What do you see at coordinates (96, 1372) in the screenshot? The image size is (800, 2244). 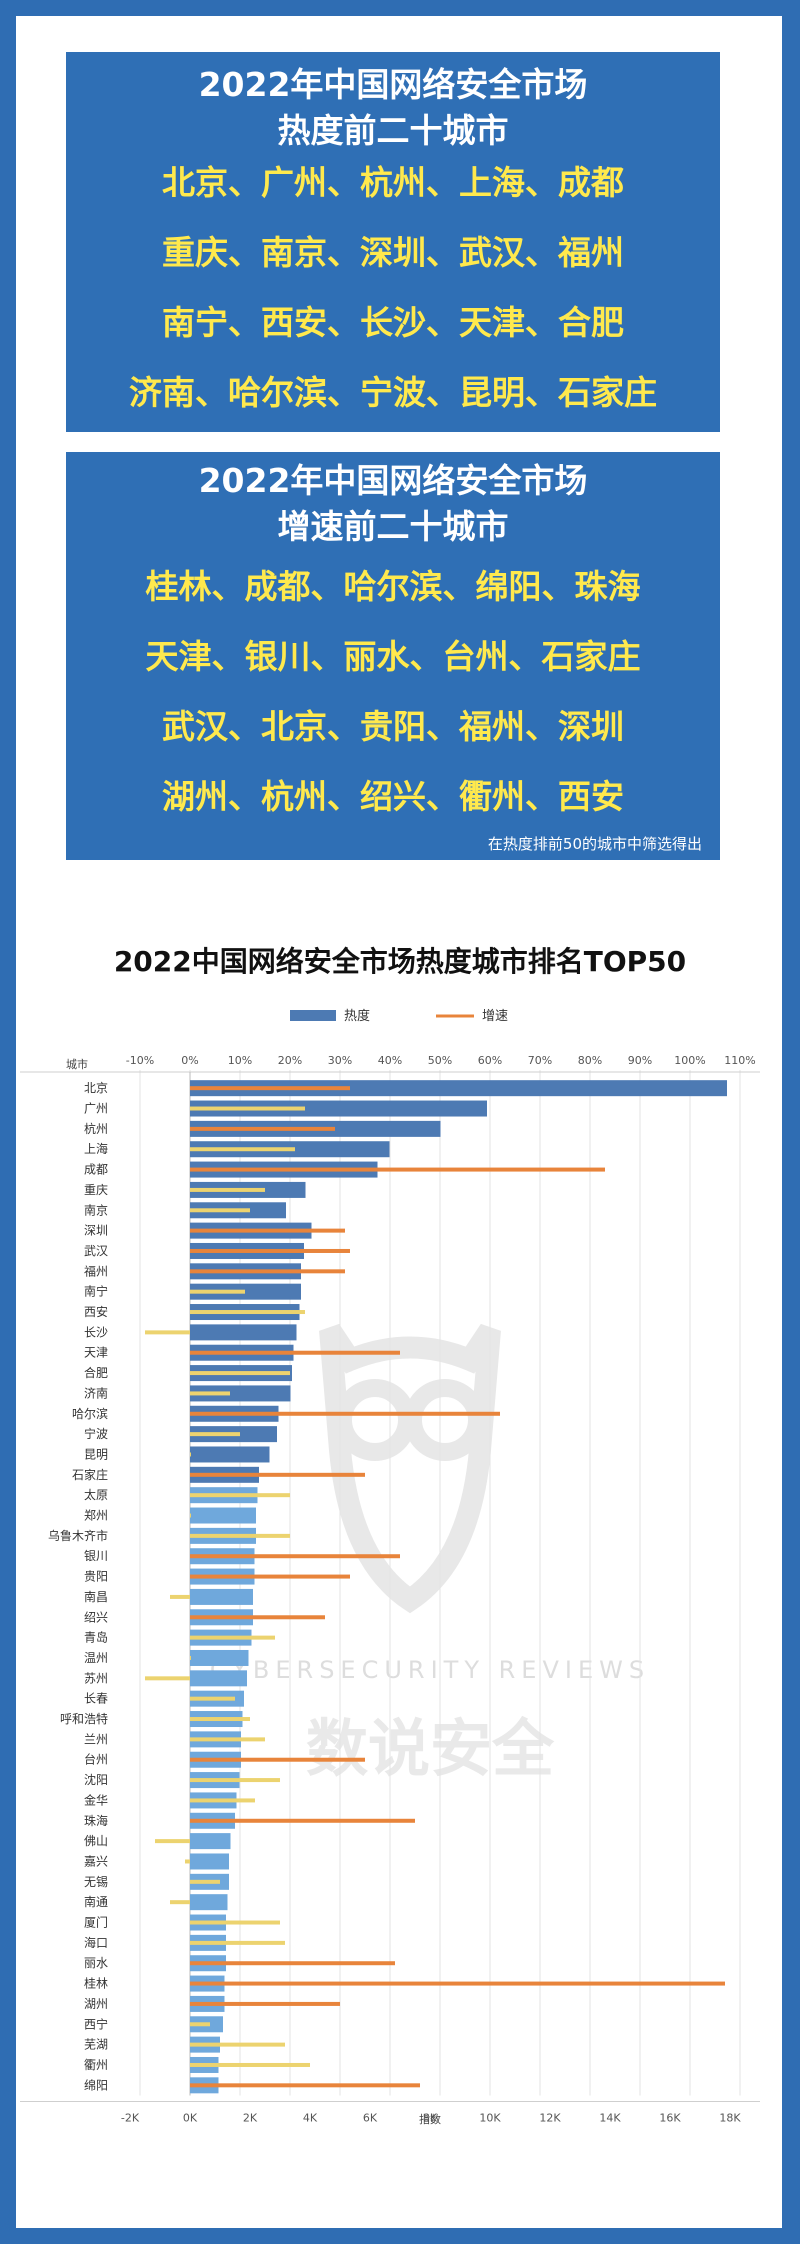 I see `category-label: 合肥` at bounding box center [96, 1372].